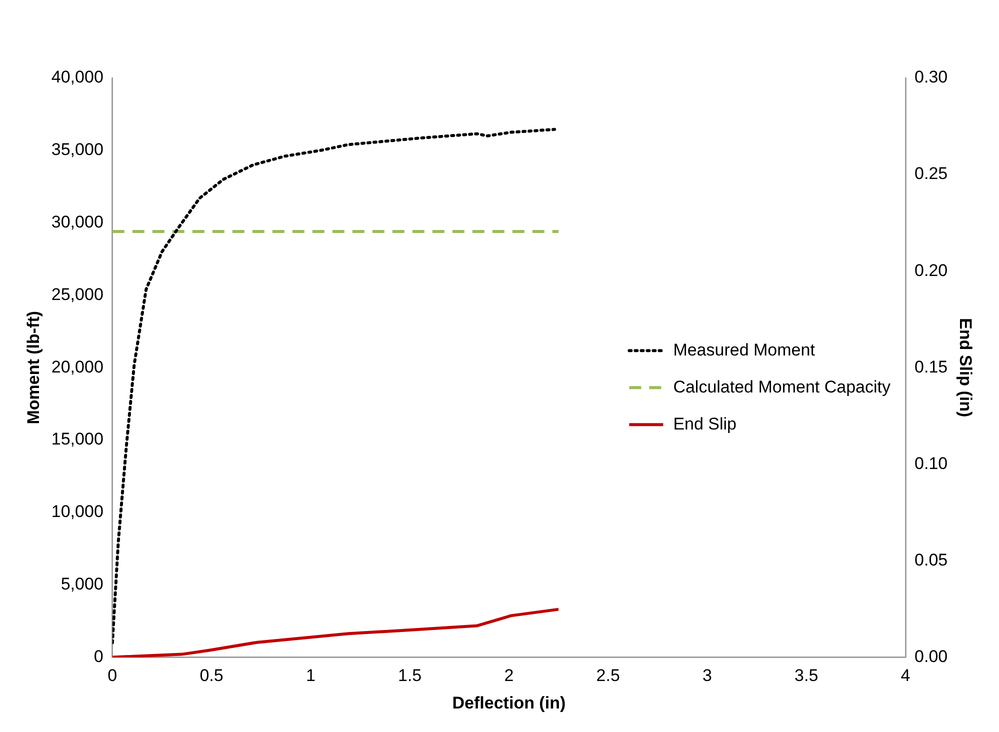  I want to click on y2-tick-label: 0.15, so click(931, 366).